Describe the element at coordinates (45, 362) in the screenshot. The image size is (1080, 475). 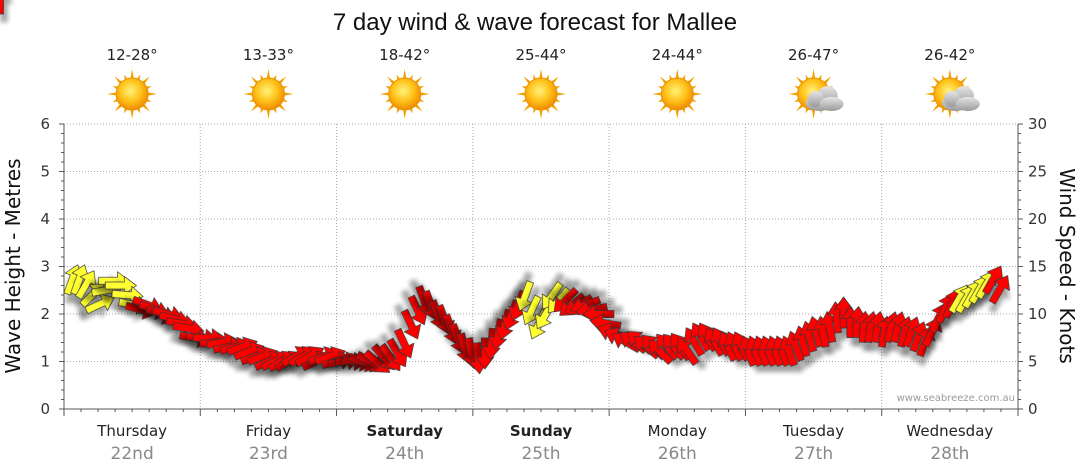
I see `left-tick-label: 1` at that location.